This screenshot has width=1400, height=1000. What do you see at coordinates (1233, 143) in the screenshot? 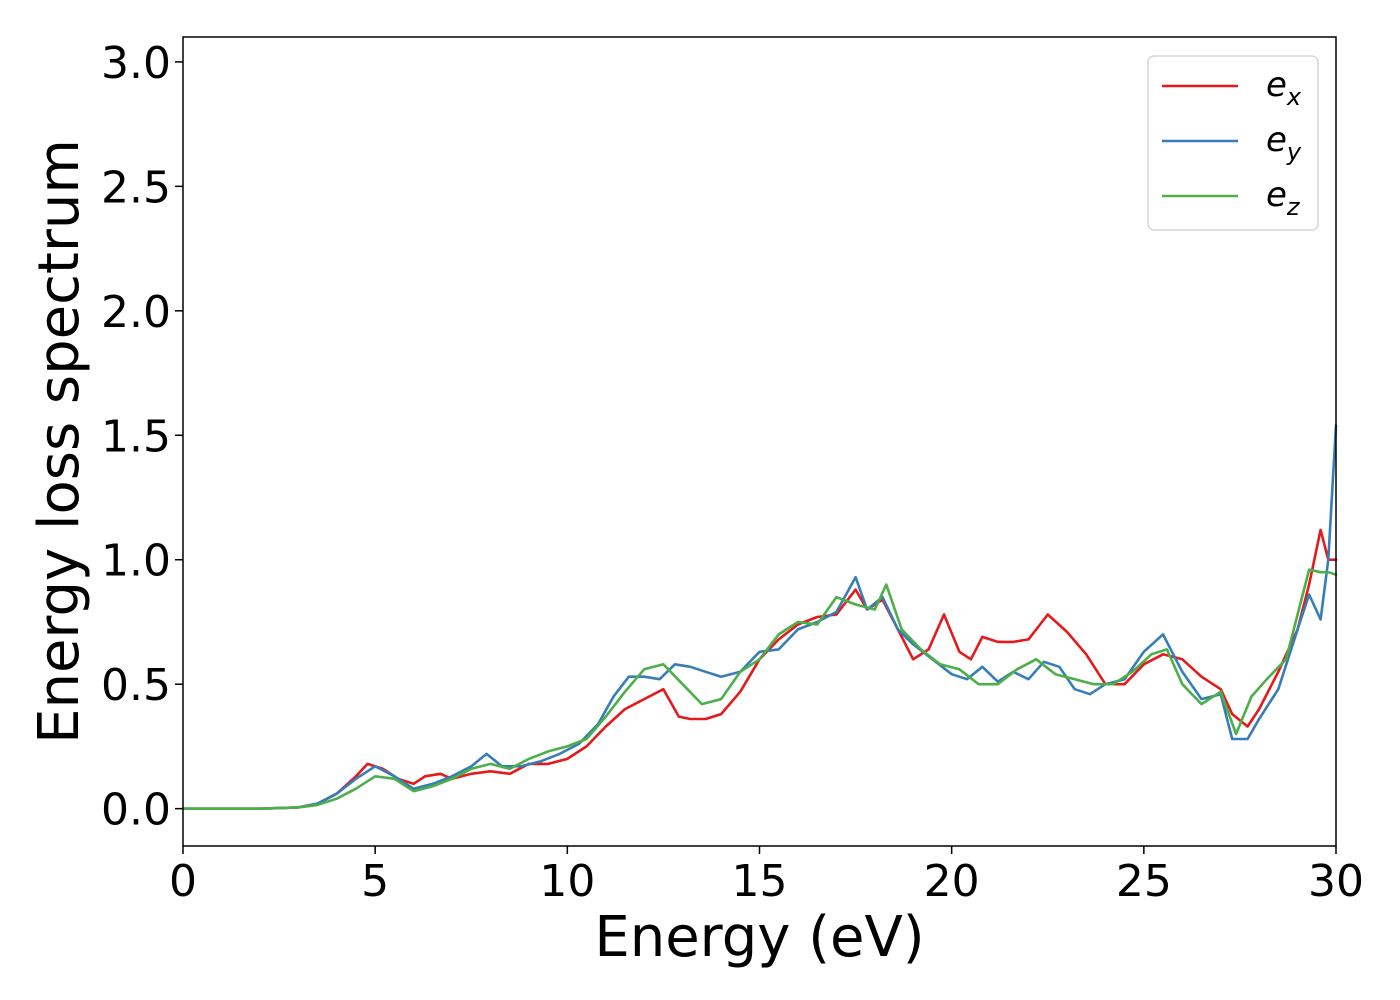
I see `legend-box` at bounding box center [1233, 143].